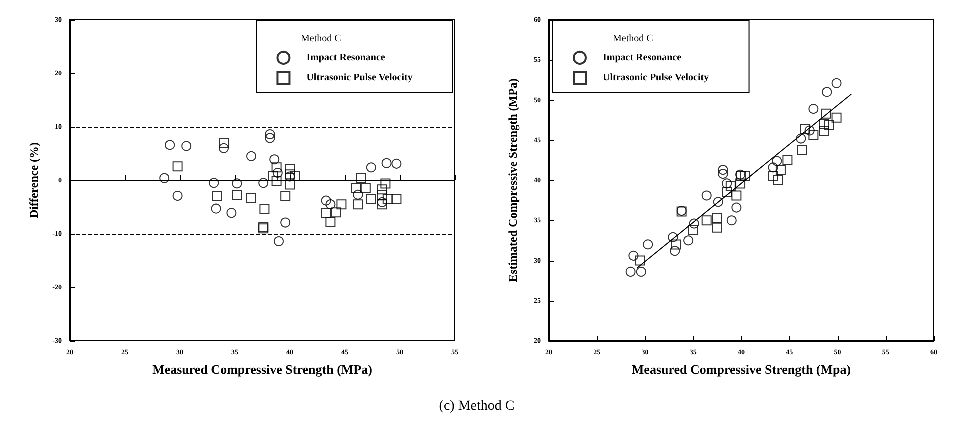  Describe the element at coordinates (262, 369) in the screenshot. I see `x-axis-title: Measured Compressive Strength (MPa)` at that location.